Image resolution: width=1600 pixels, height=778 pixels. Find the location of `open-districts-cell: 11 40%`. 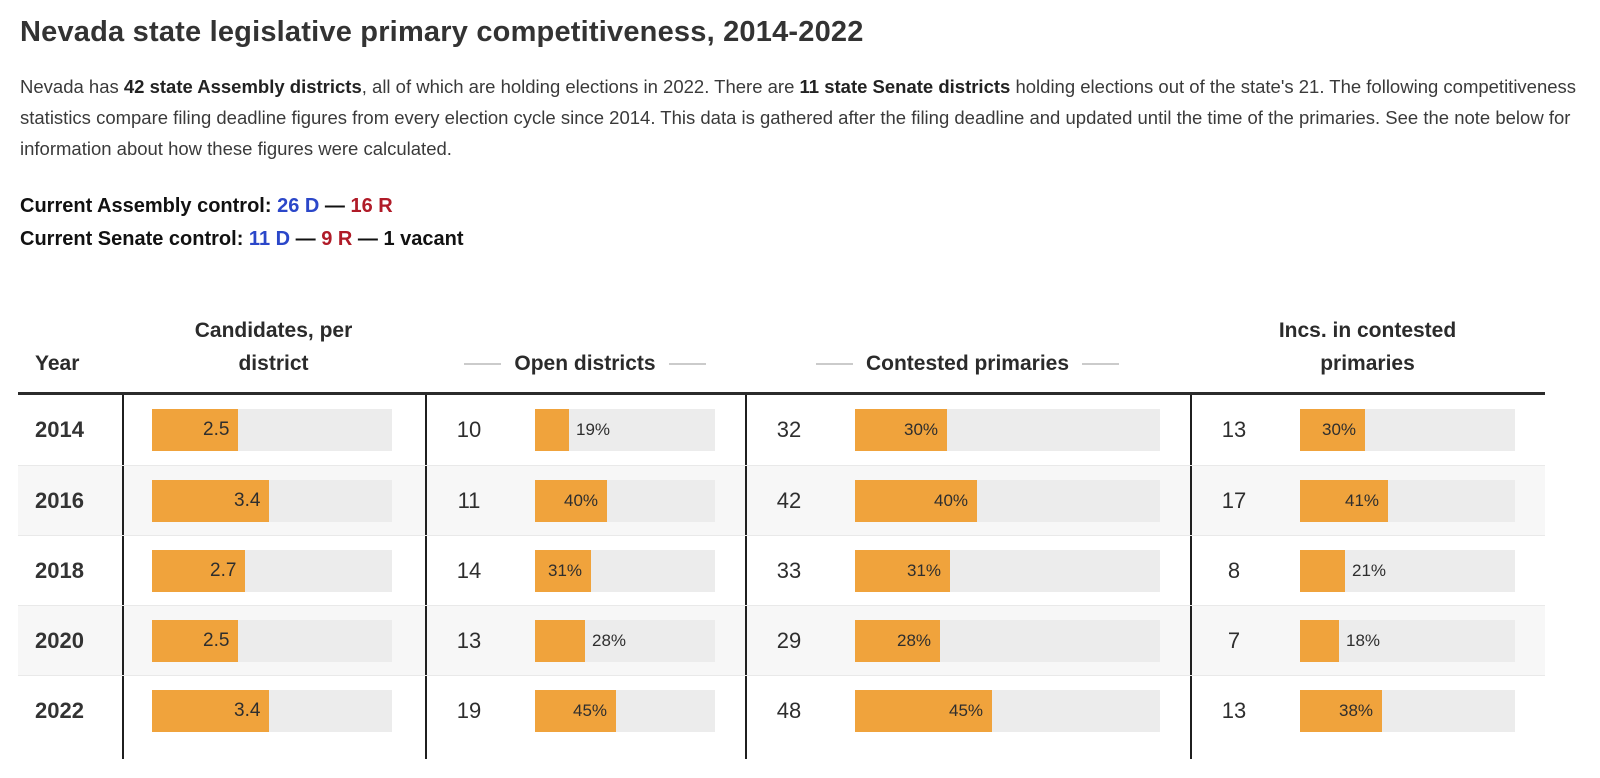

open-districts-cell: 11 40% is located at coordinates (585, 500).